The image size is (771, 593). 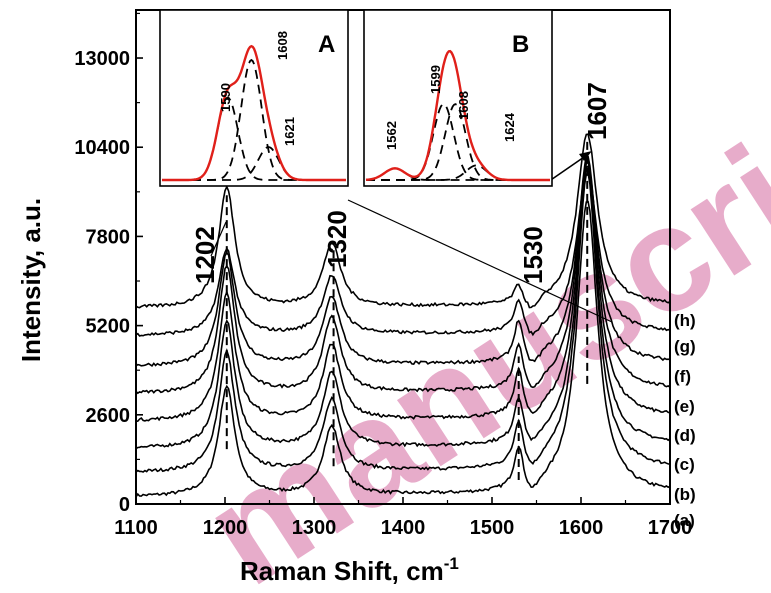 I want to click on label-1202-connector, so click(x=218, y=239).